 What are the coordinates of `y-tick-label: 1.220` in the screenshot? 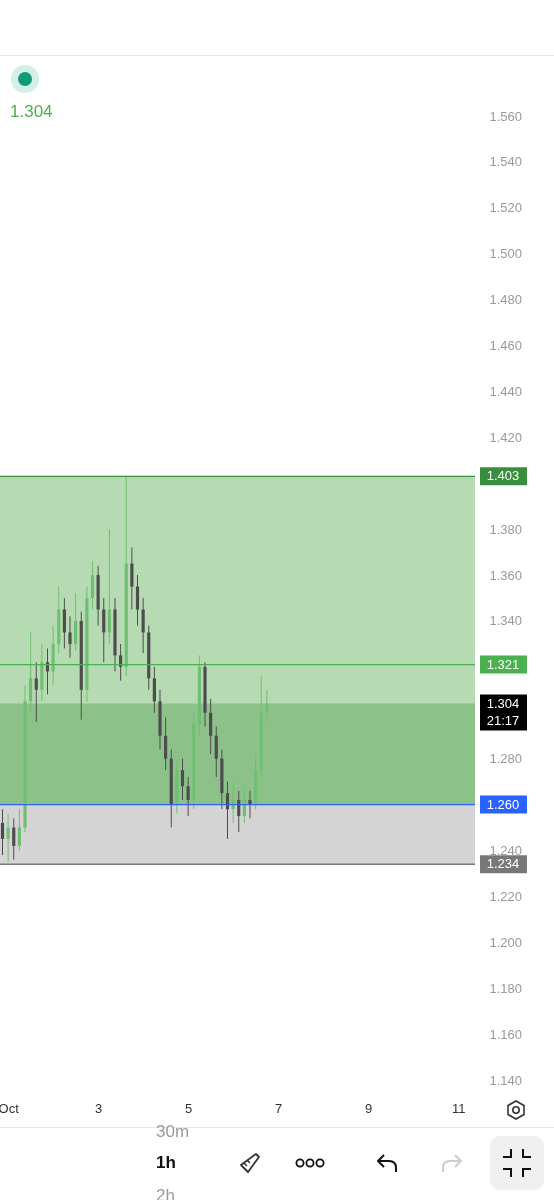 It's located at (506, 896).